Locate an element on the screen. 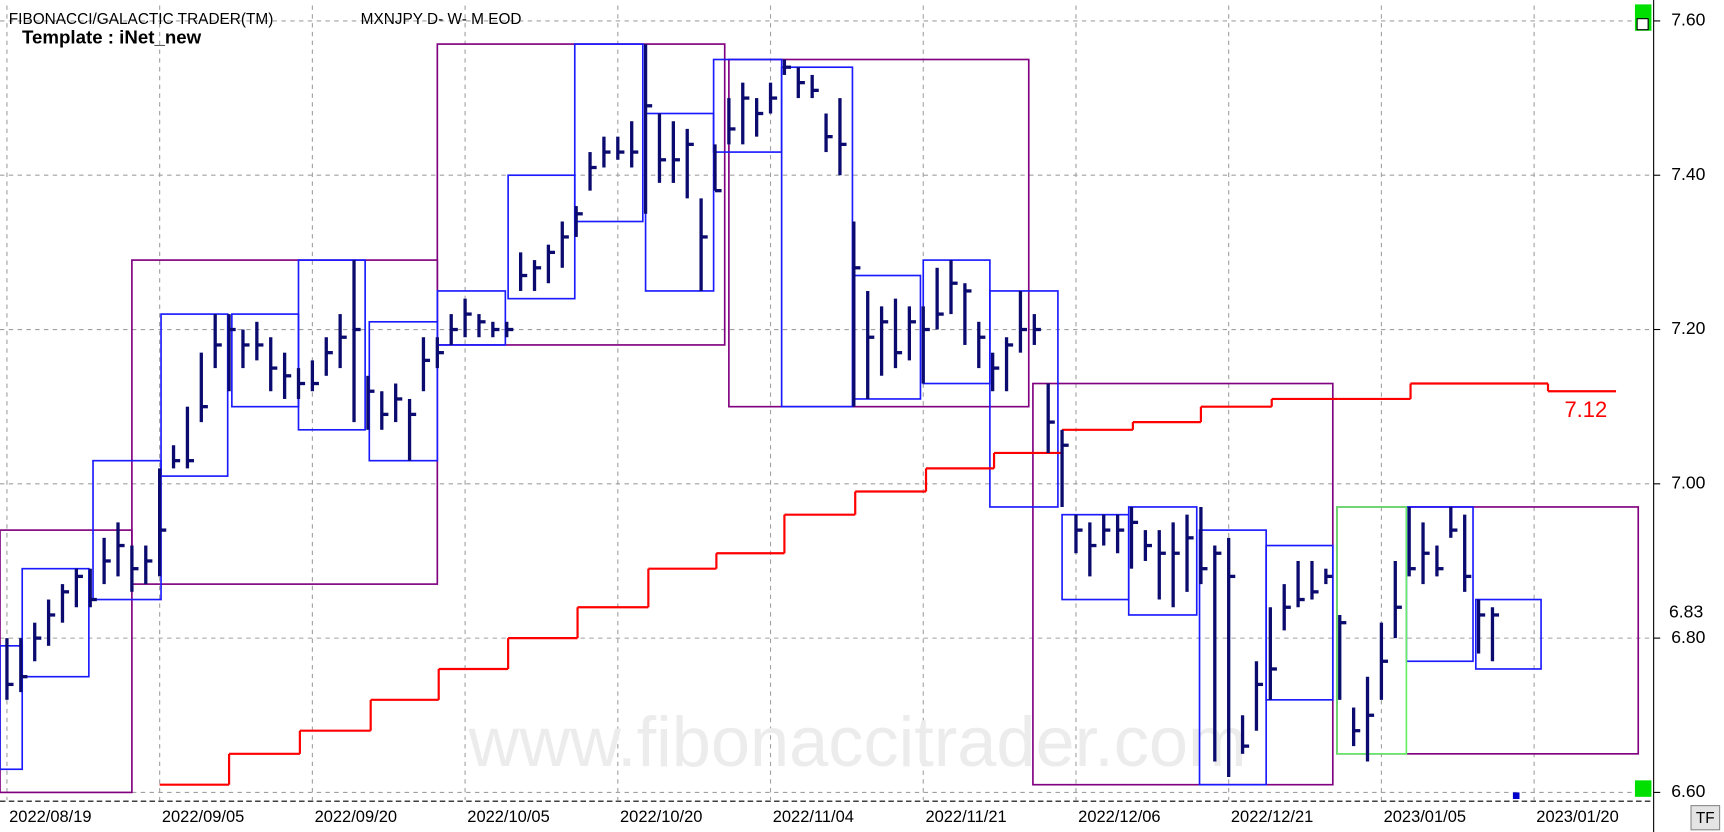  corner-indicator is located at coordinates (1643, 788).